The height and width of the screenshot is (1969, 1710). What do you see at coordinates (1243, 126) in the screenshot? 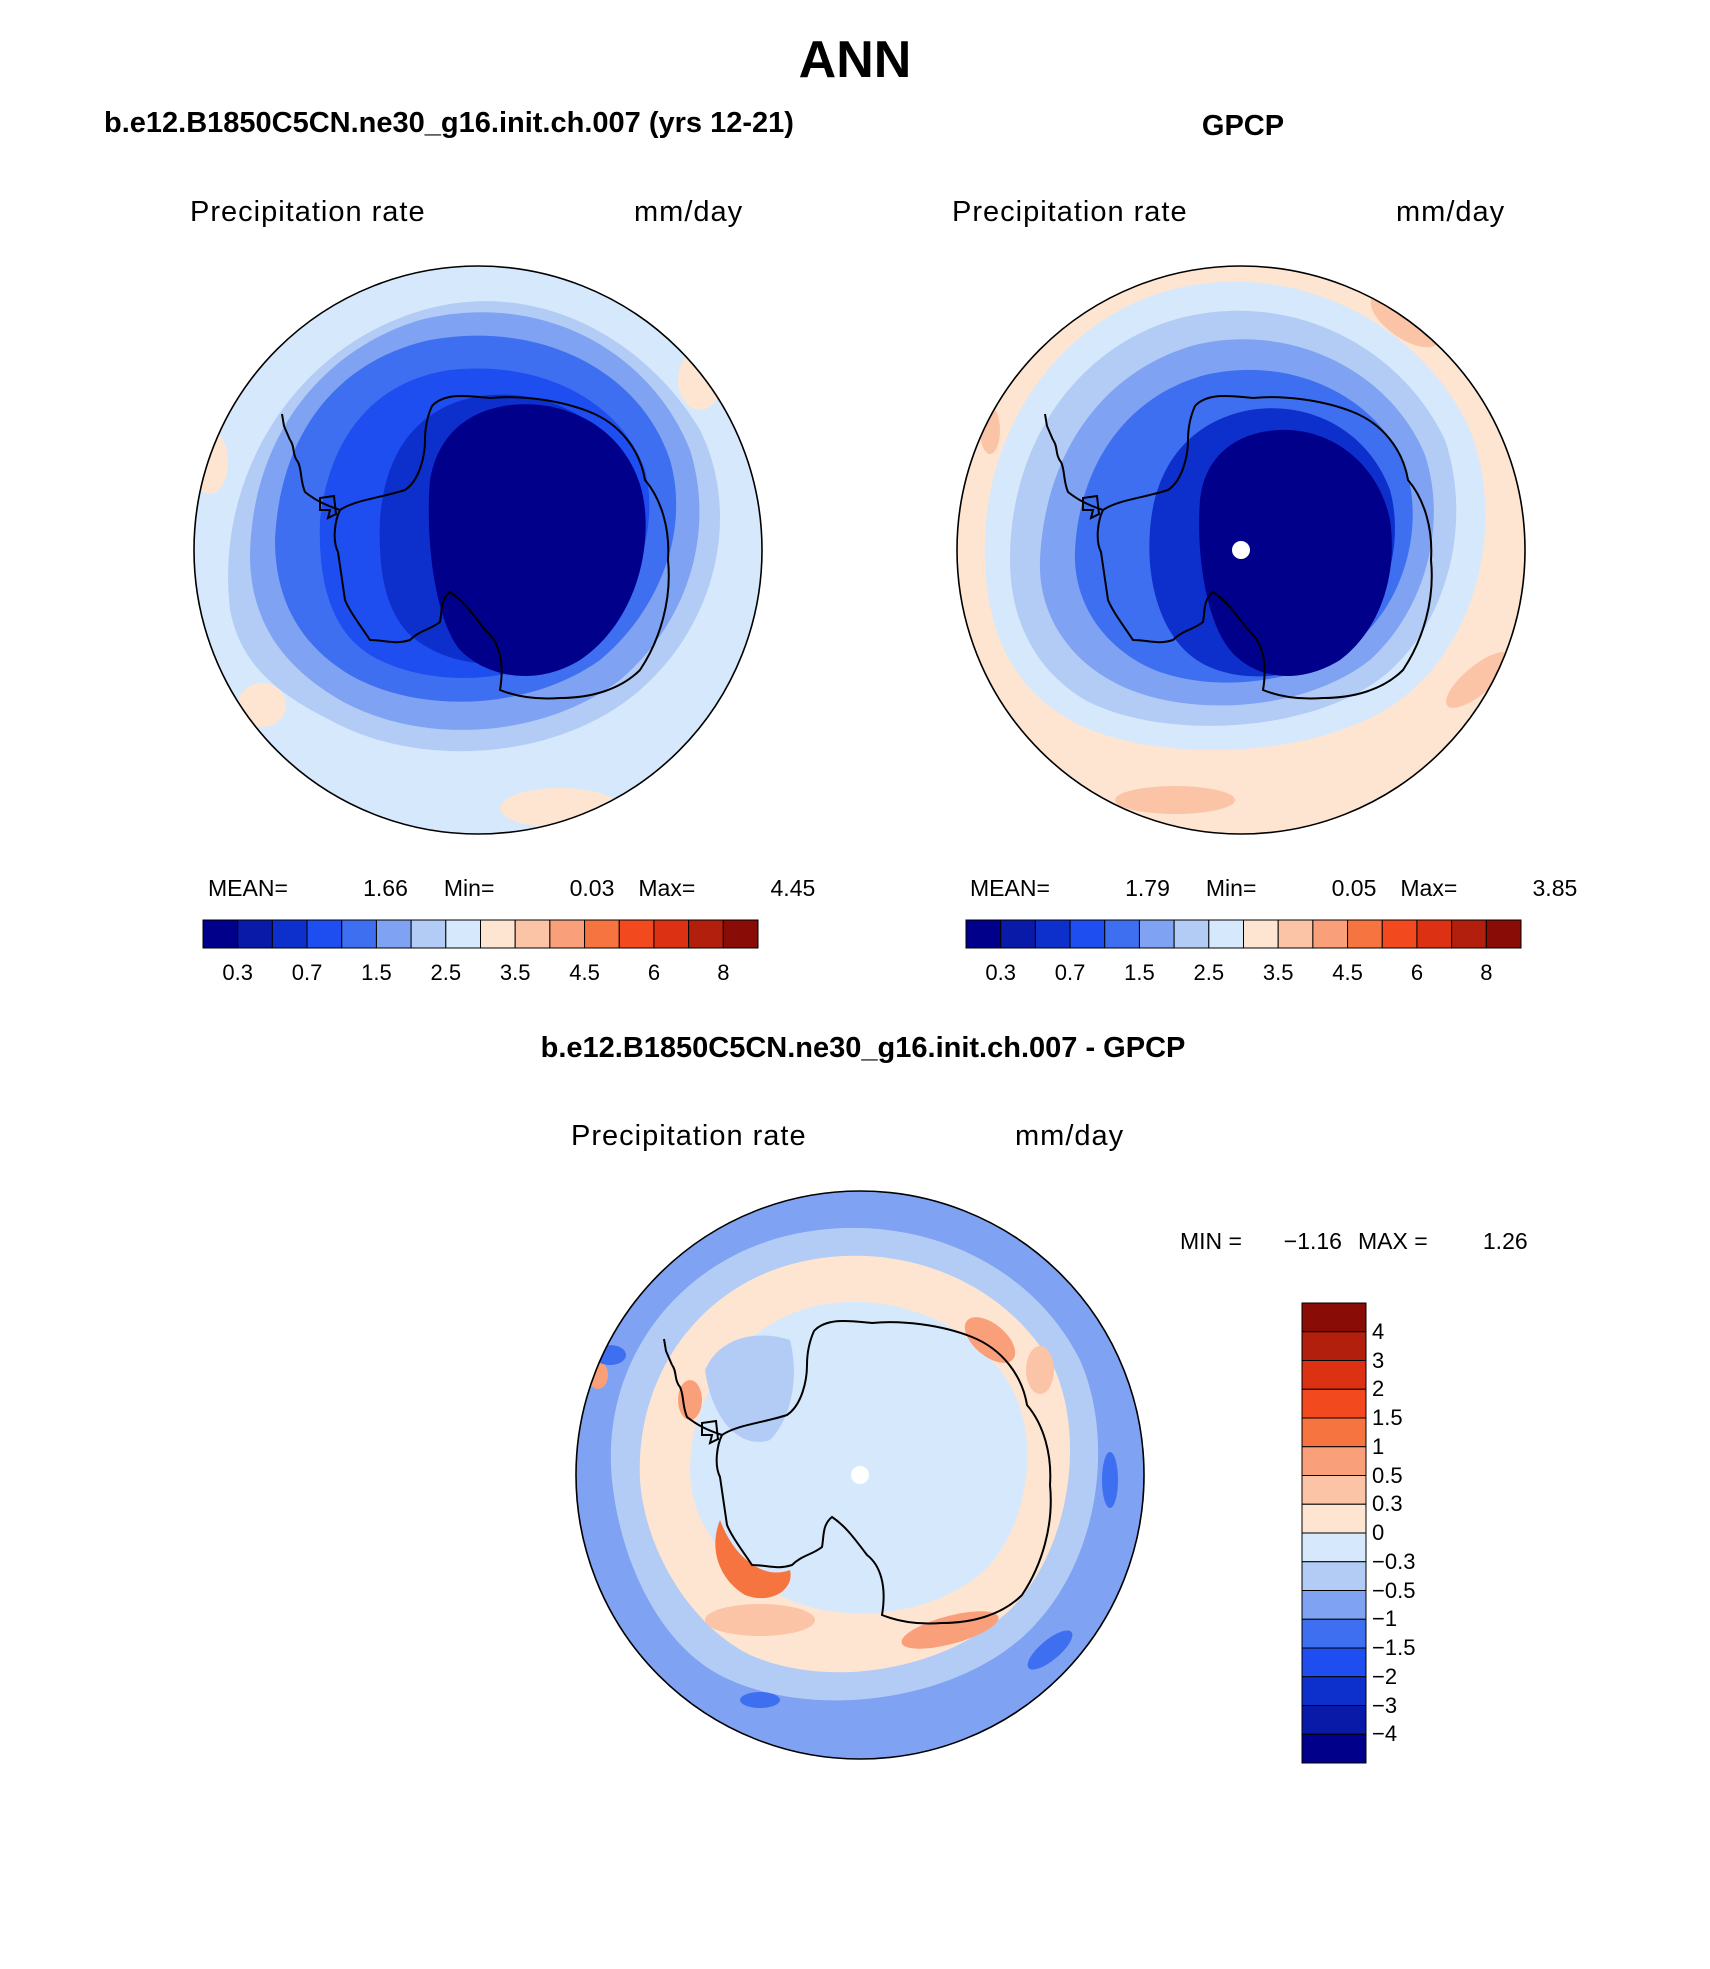
I see `panel2-title: GPCP` at bounding box center [1243, 126].